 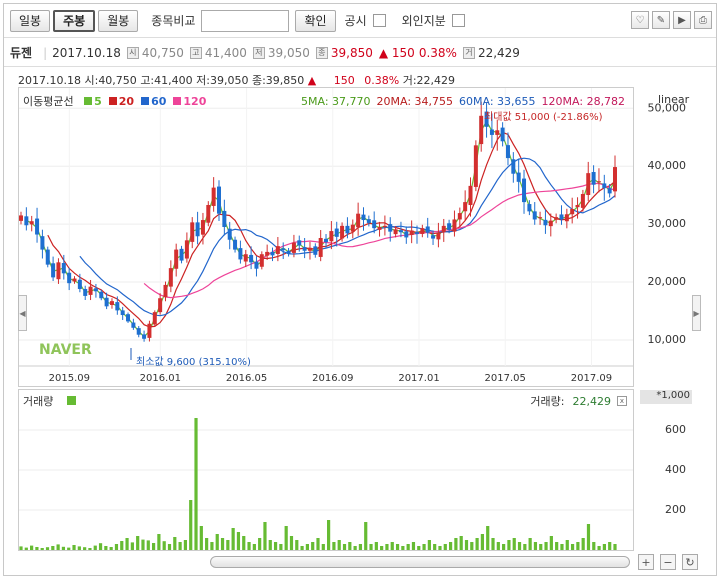 I want to click on tab-weekly: 주봉, so click(x=74, y=20).